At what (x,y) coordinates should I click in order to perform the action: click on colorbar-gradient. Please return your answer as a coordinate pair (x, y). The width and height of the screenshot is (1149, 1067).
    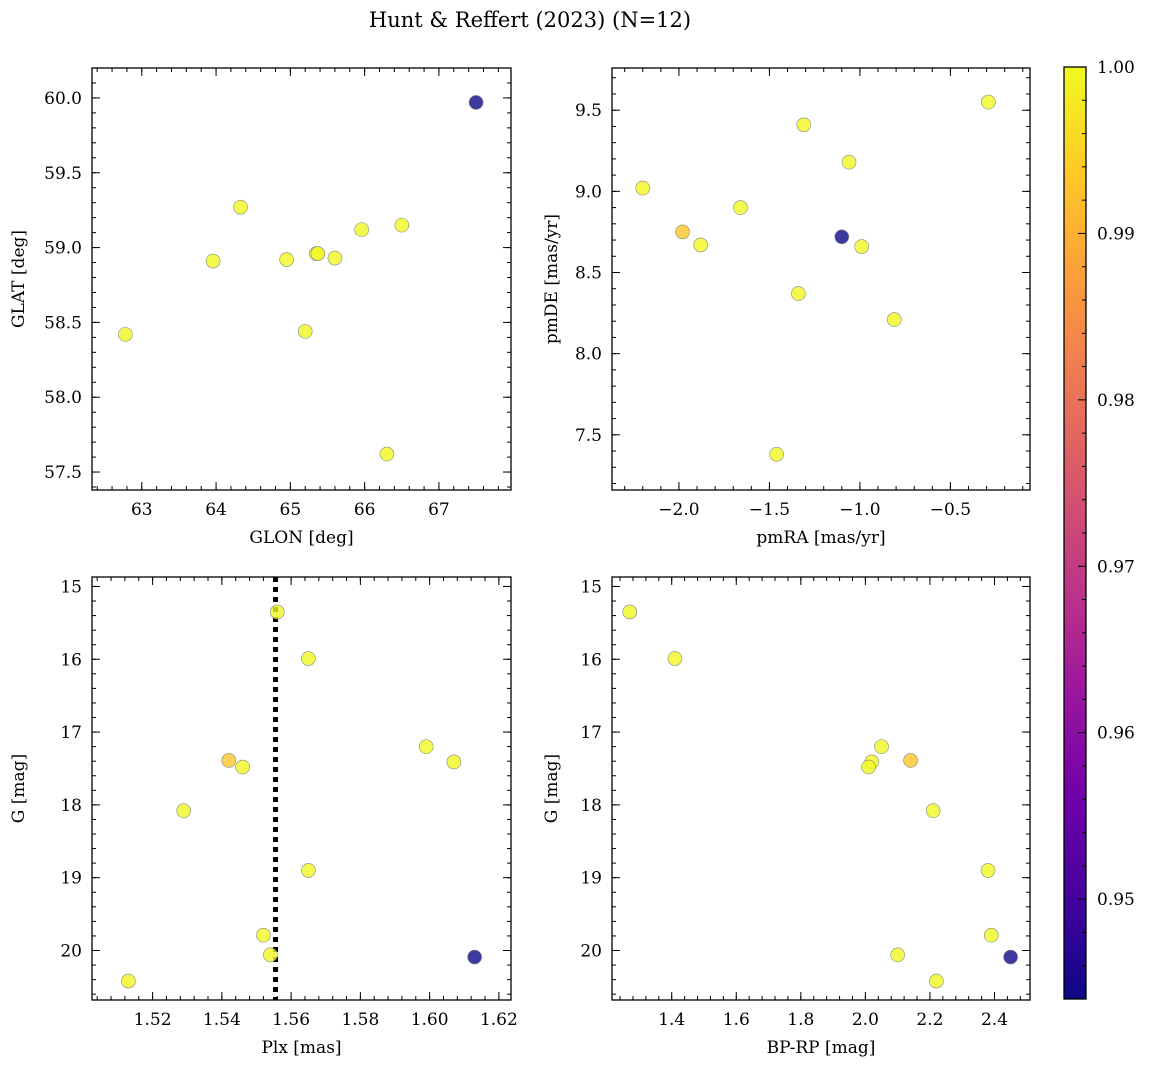
    Looking at the image, I should click on (1075, 533).